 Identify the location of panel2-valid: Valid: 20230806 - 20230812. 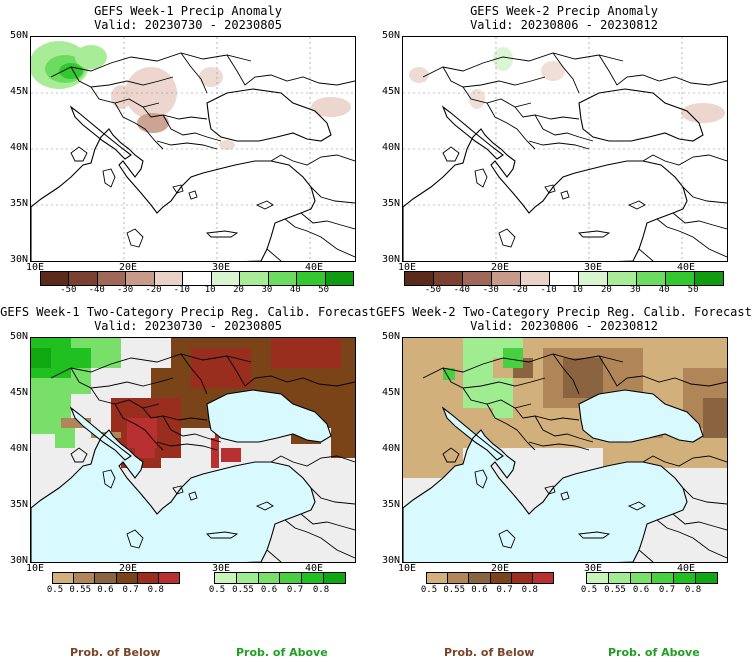
(564, 25).